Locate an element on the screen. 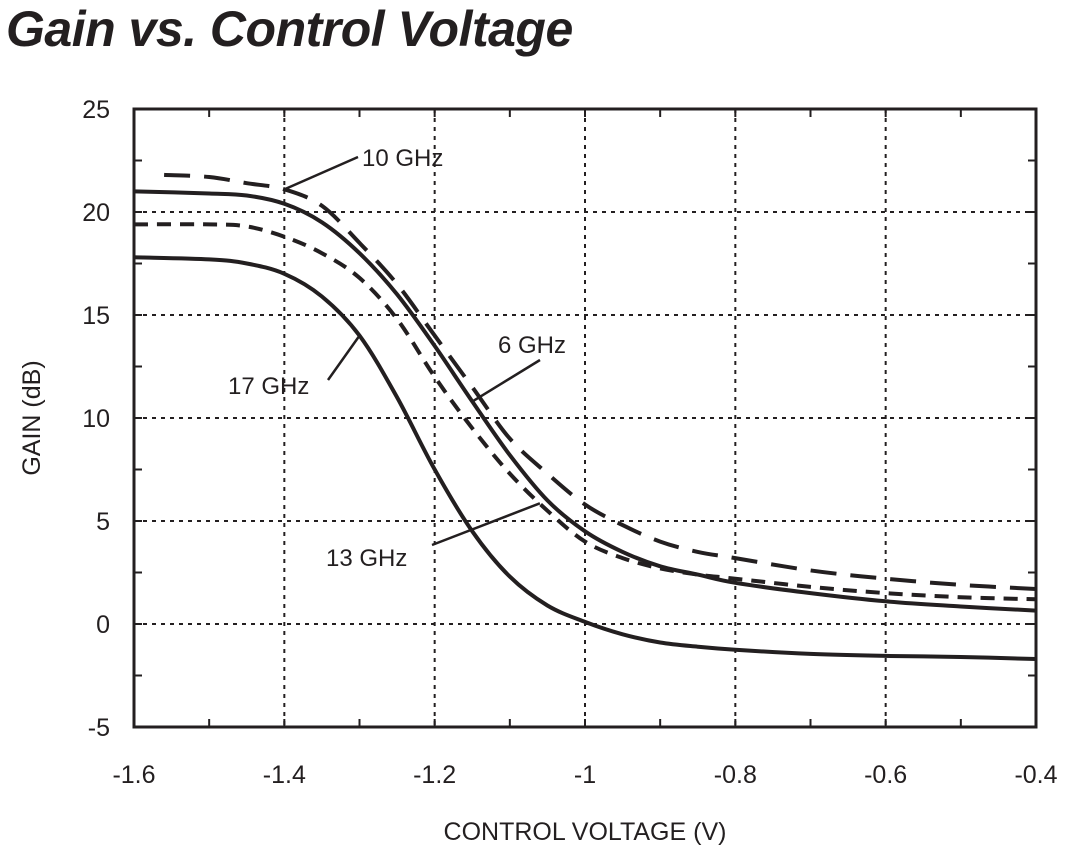 The height and width of the screenshot is (852, 1068). y-tick-label: 10 is located at coordinates (96, 419).